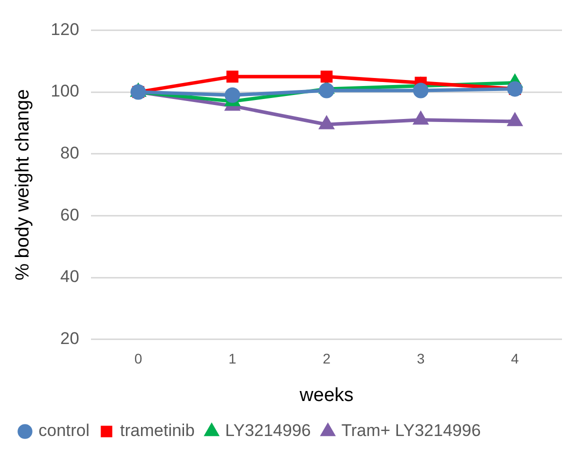 The width and height of the screenshot is (580, 458). What do you see at coordinates (64, 430) in the screenshot?
I see `legend-label: control` at bounding box center [64, 430].